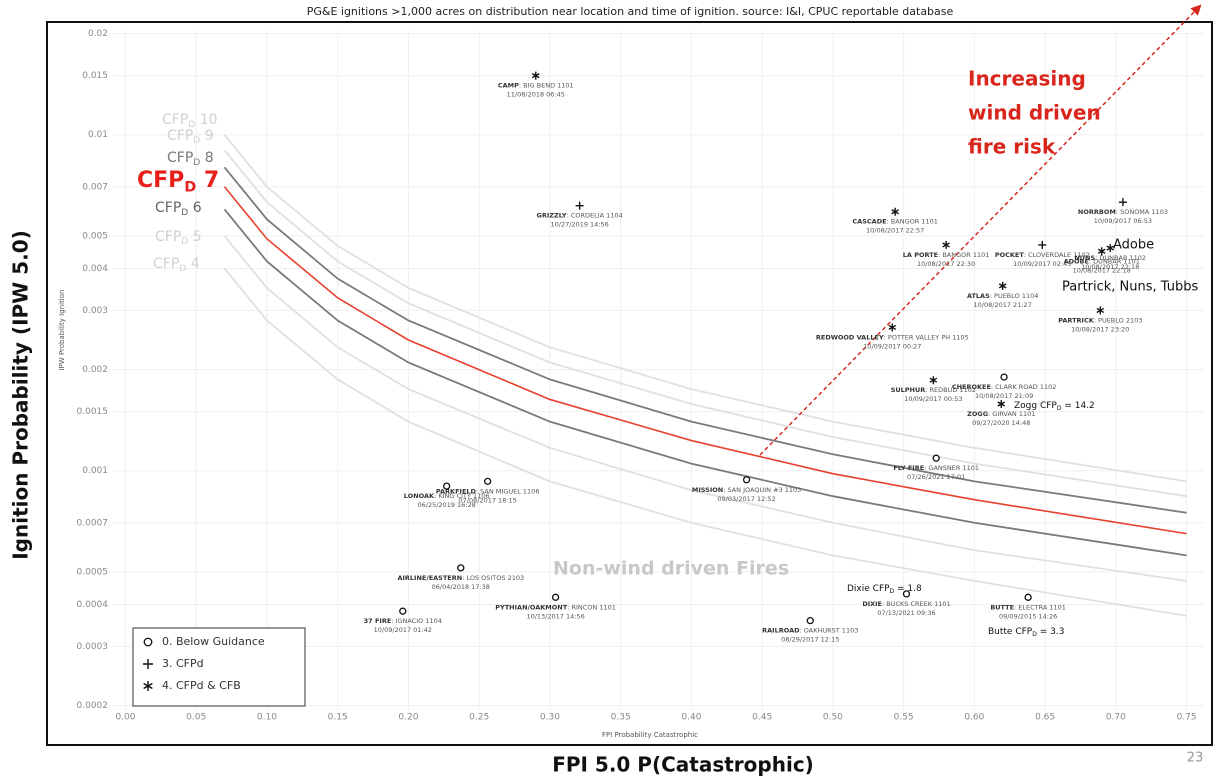  Describe the element at coordinates (93, 523) in the screenshot. I see `y-tick-label: 0.0007` at that location.